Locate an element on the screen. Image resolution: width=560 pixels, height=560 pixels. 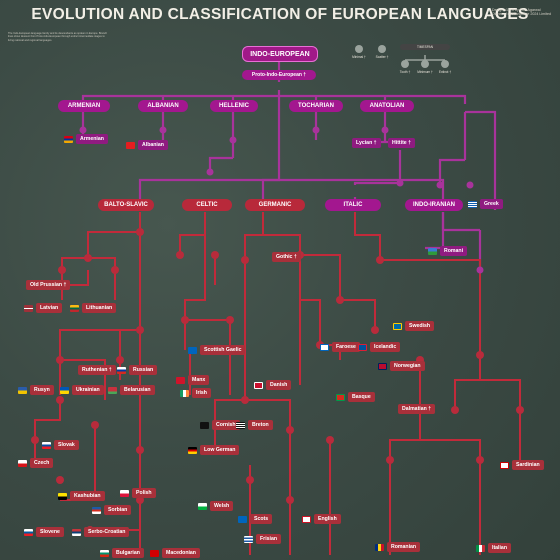
root-node: INDO-EUROPEAN is located at coordinates (280, 54).